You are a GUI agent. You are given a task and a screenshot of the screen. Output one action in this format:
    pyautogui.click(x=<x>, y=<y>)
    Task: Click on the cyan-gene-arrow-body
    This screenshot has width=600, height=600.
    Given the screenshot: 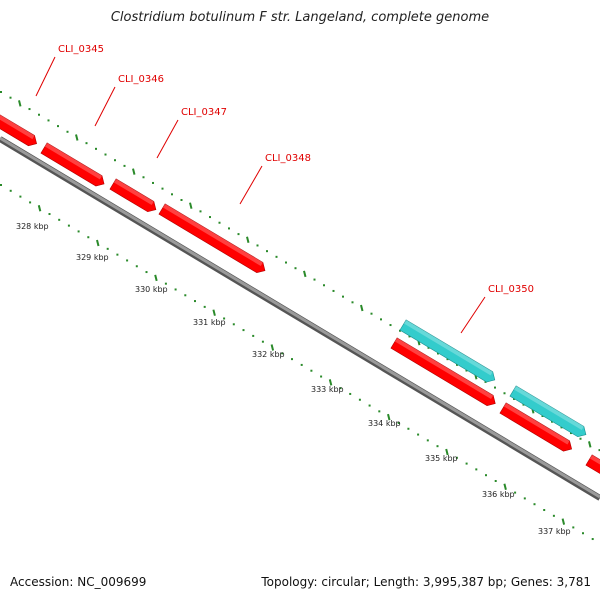 What is the action you would take?
    pyautogui.click(x=447, y=351)
    